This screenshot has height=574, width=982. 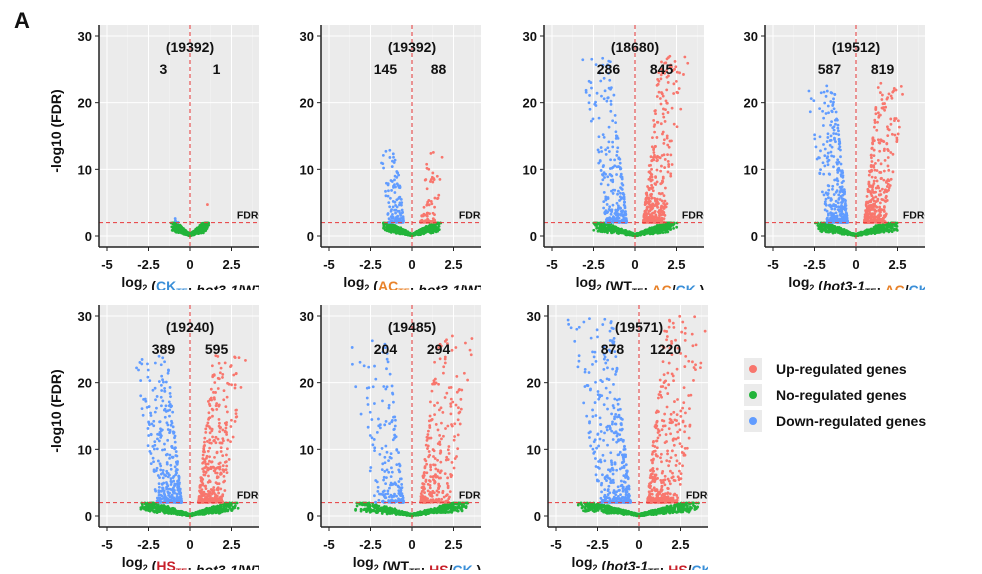 I want to click on x-tick-label: 0, so click(x=411, y=264).